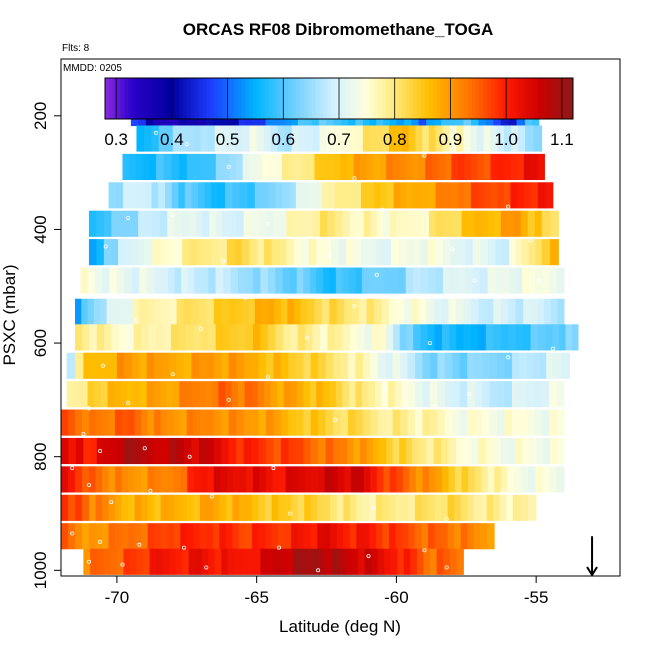 The height and width of the screenshot is (655, 650). Describe the element at coordinates (92, 68) in the screenshot. I see `date-label: MMDD: 0205` at that location.